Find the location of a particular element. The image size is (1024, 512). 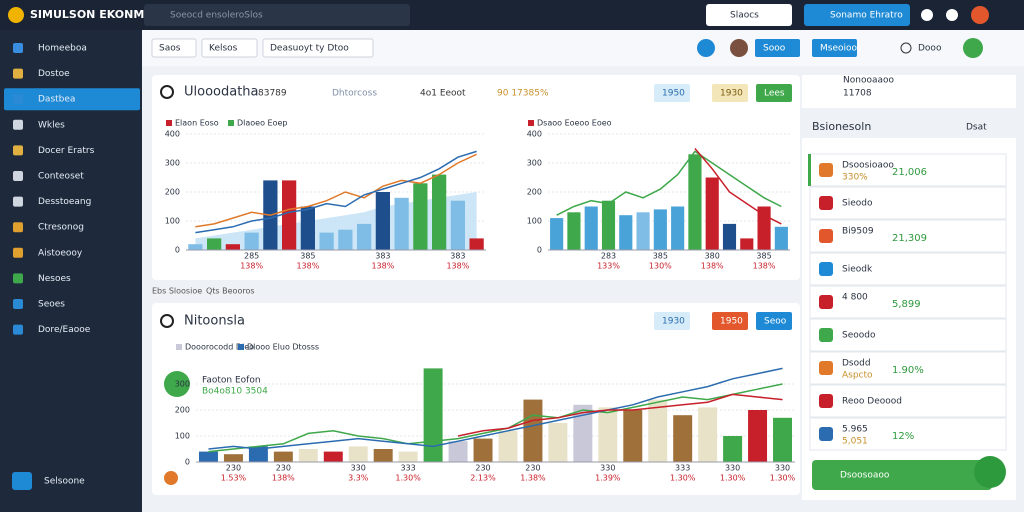

y-tick-label: 200 is located at coordinates (172, 192).